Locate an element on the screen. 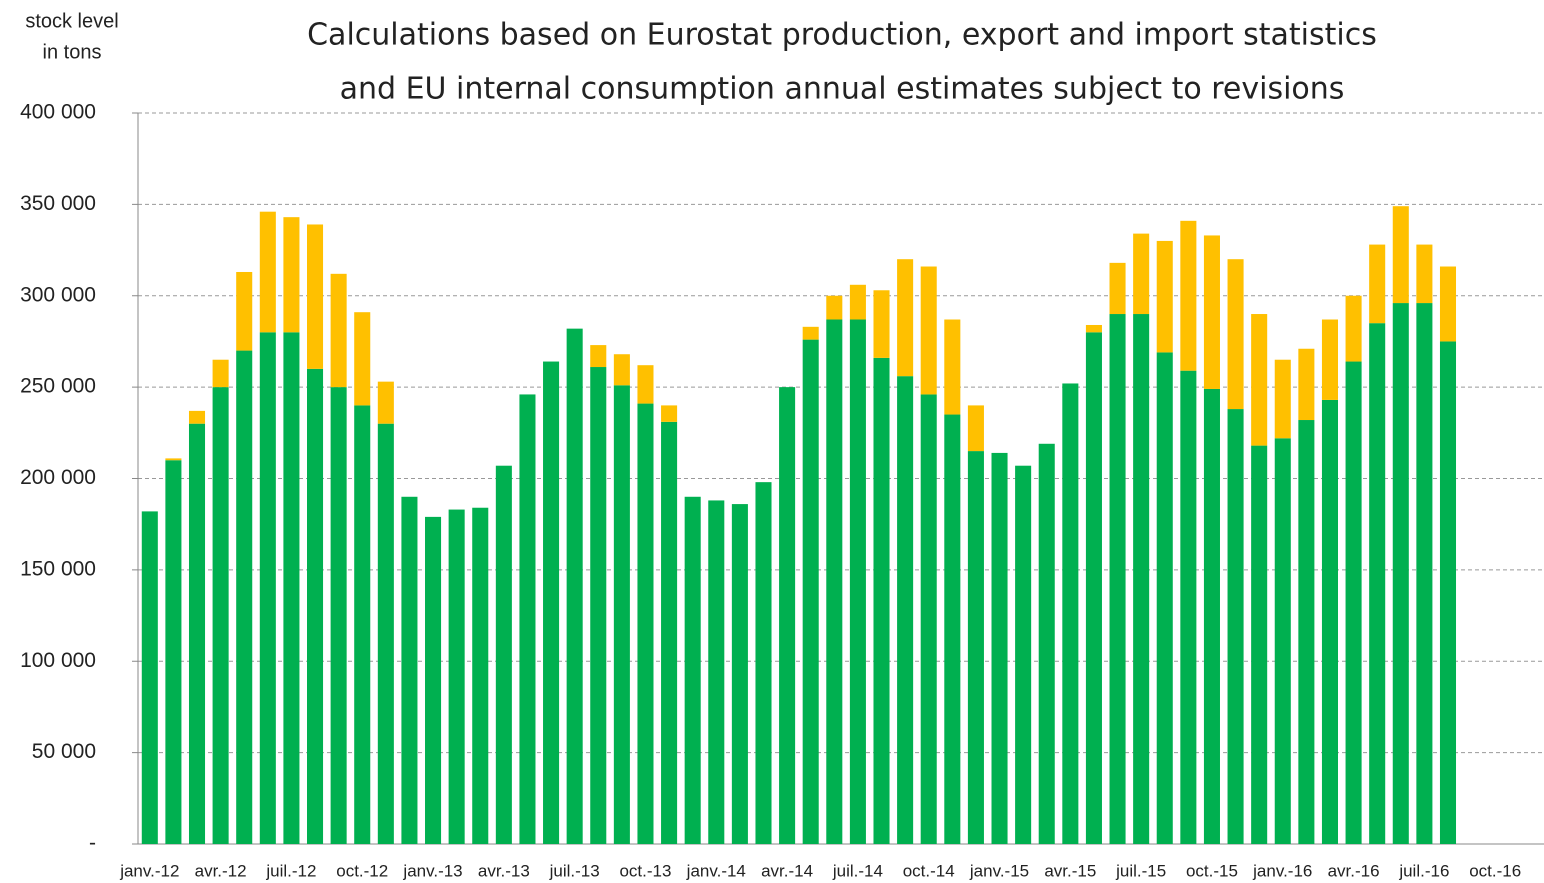 The width and height of the screenshot is (1544, 883). x-tick-label: avr.-16 is located at coordinates (1354, 870).